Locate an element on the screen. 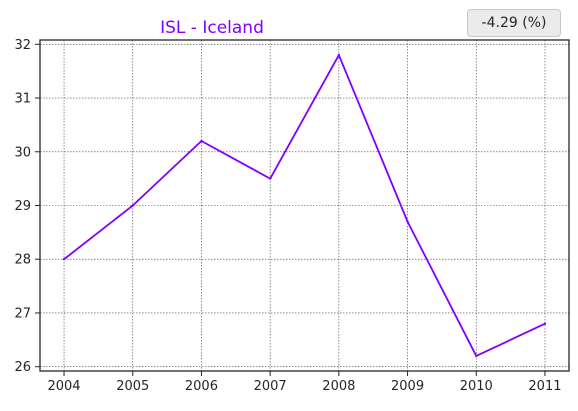 This screenshot has width=578, height=411. y-tick-label: 26 is located at coordinates (22, 367).